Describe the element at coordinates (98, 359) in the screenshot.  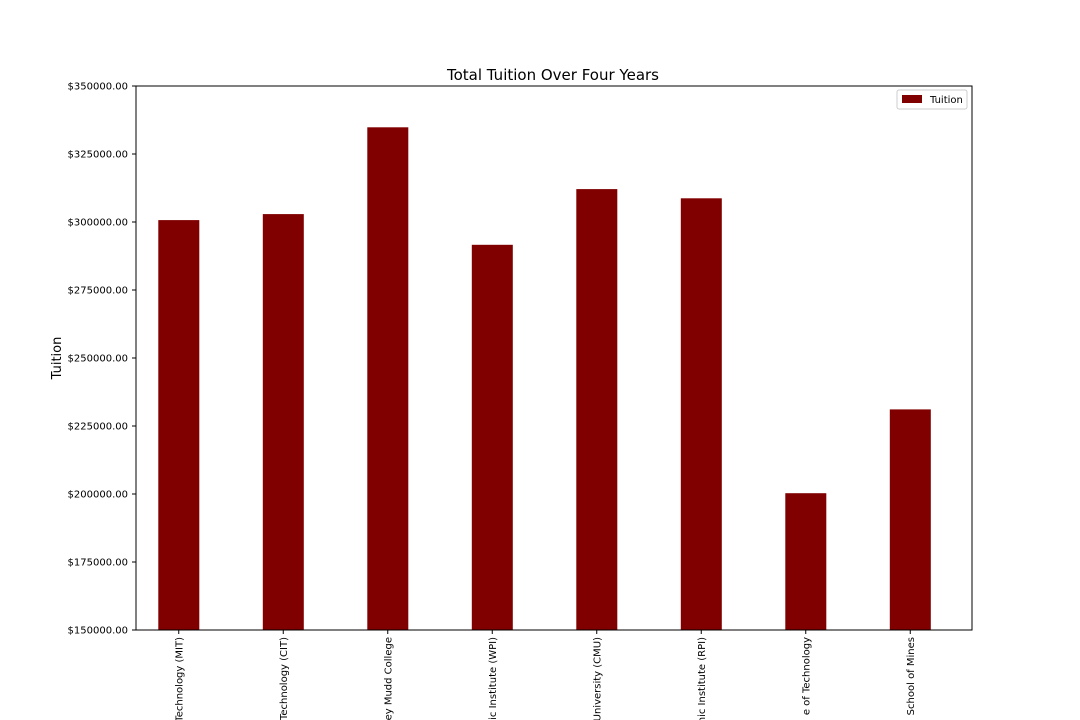
I see `y-tick-label-4: $250000.00` at that location.